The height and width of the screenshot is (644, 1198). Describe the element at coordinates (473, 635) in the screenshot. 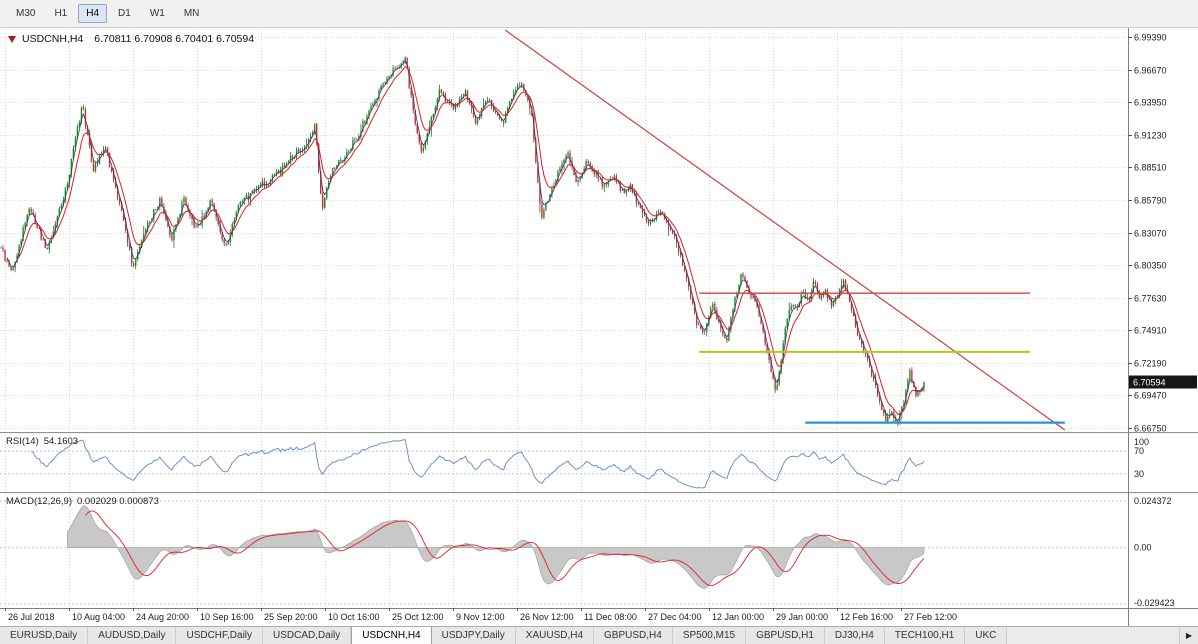

I see `chart-tab-usdjpy-daily: USDJPY,Daily` at that location.